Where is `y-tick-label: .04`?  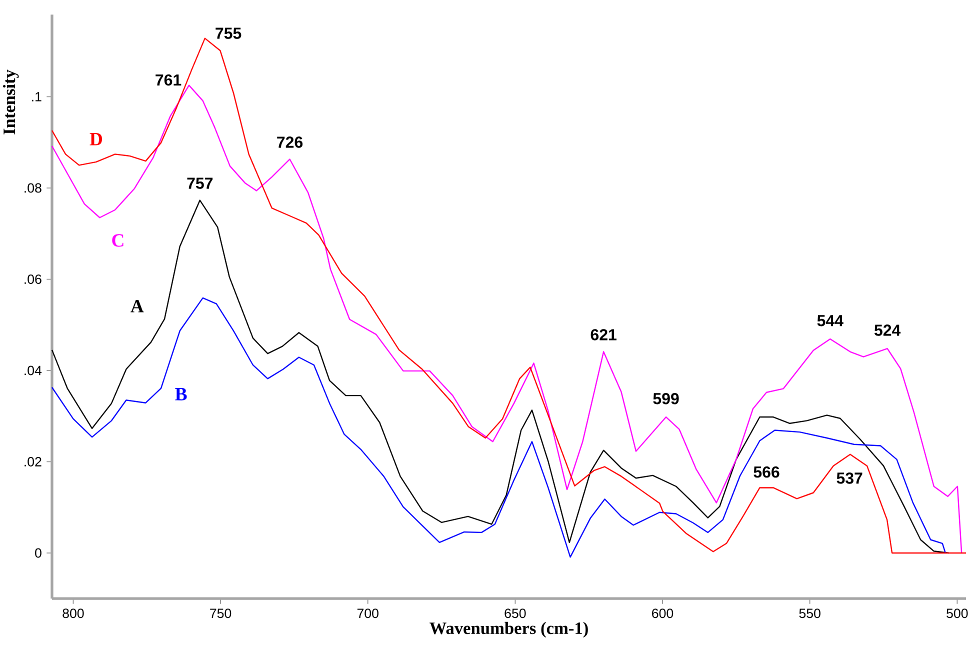
y-tick-label: .04 is located at coordinates (33, 371).